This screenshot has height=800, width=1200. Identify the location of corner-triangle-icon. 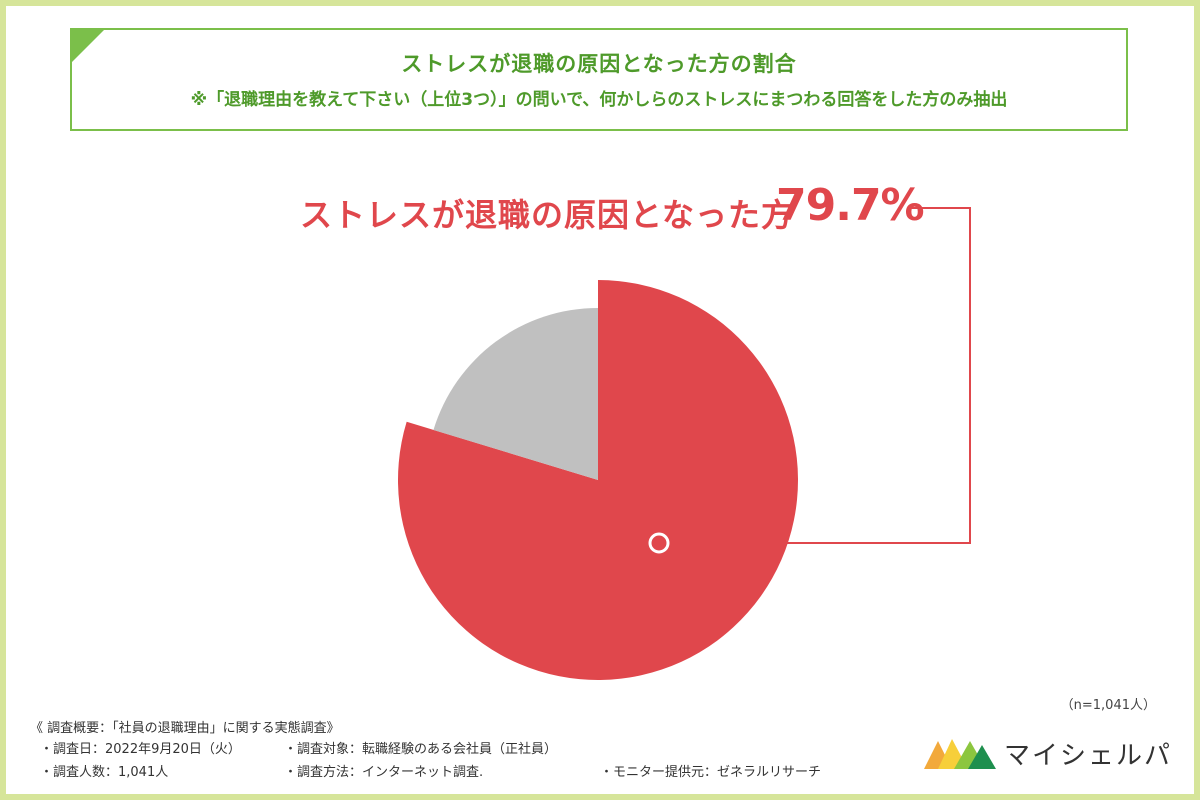
(88, 46).